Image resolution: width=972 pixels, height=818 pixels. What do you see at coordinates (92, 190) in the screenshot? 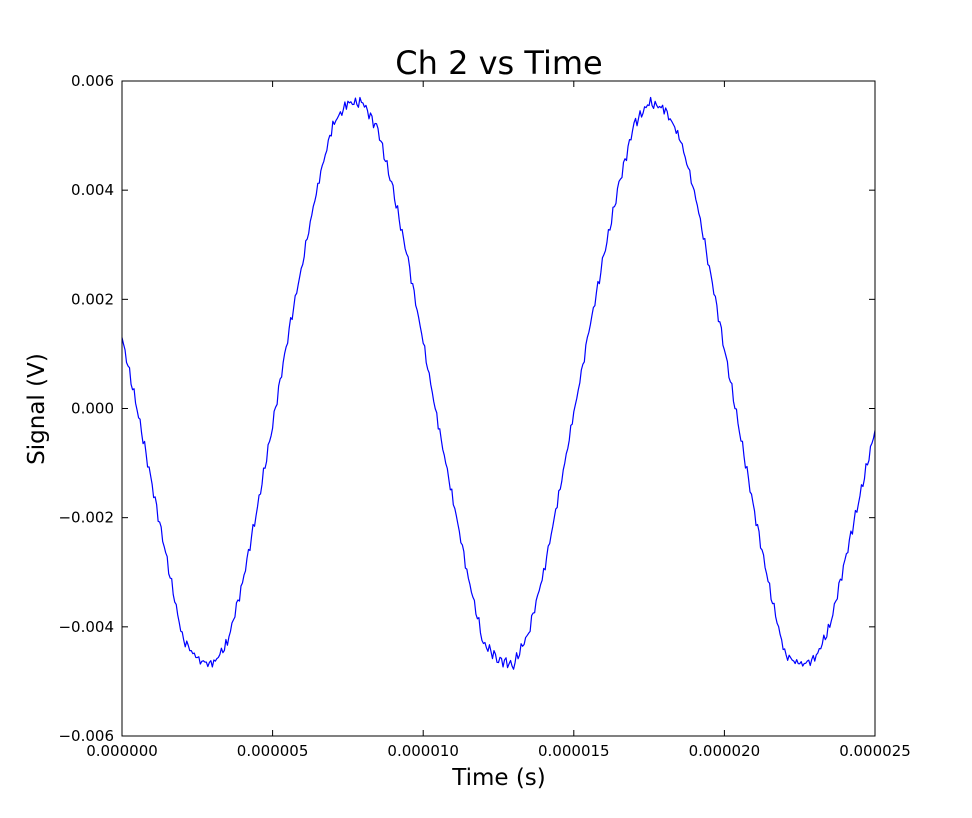
I see `y-tick-label: 0.004` at bounding box center [92, 190].